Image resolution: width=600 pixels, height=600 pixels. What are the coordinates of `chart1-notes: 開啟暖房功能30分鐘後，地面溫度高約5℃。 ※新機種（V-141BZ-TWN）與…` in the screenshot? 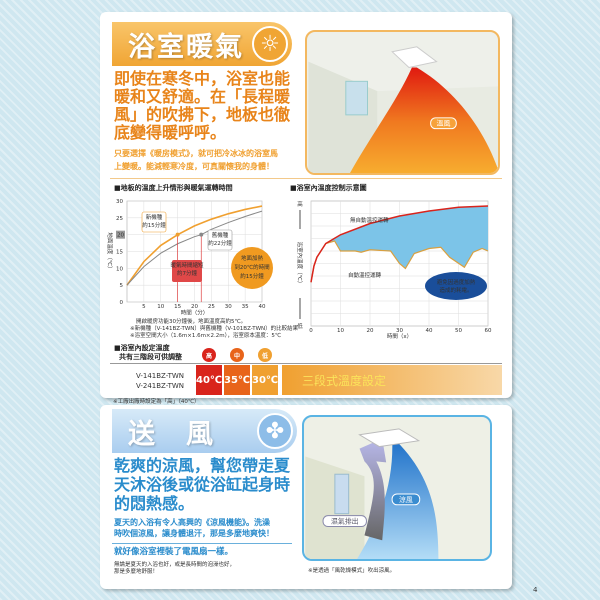 It's located at (214, 329).